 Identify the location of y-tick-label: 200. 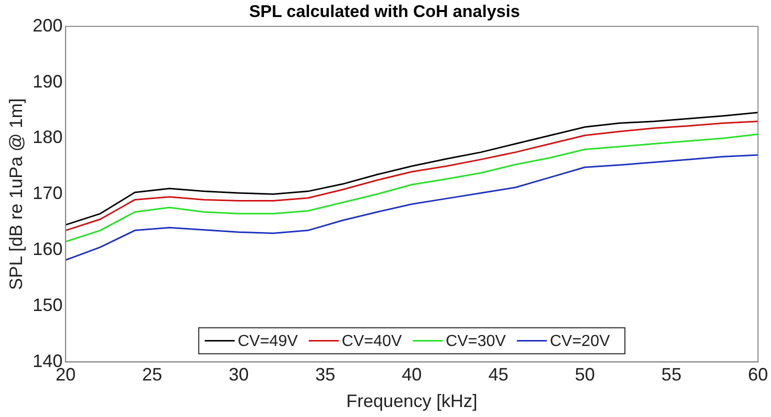
(47, 25).